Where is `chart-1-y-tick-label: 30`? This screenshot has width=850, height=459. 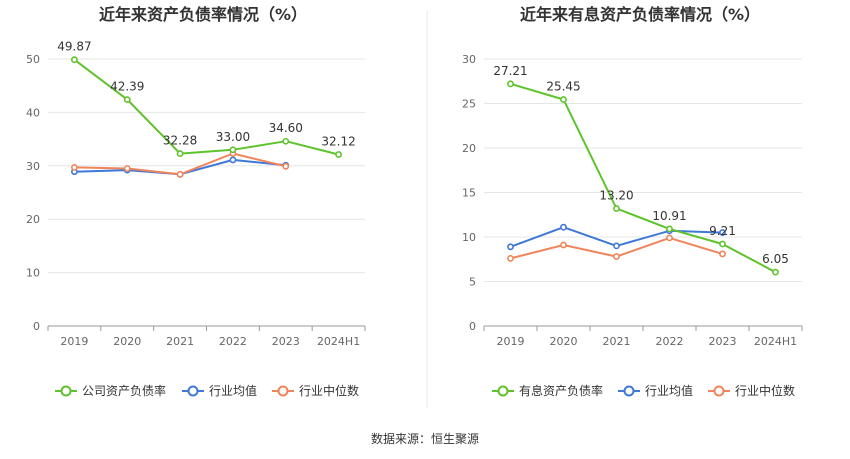 chart-1-y-tick-label: 30 is located at coordinates (33, 166).